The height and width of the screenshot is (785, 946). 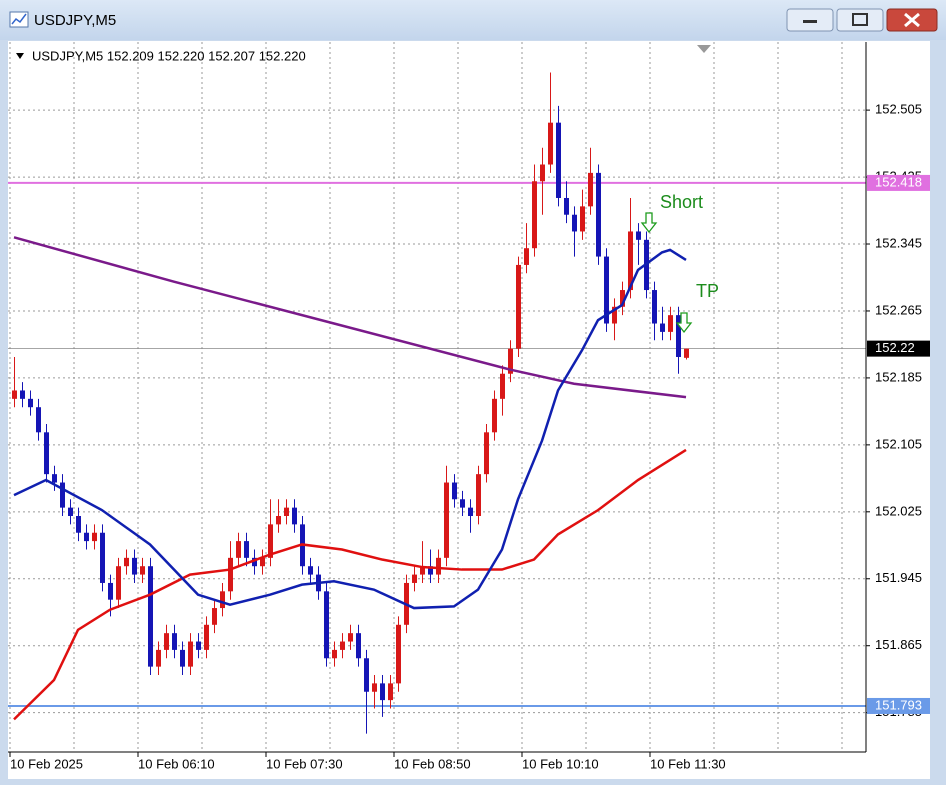 What do you see at coordinates (898, 309) in the screenshot?
I see `y-tick-label: 152.265` at bounding box center [898, 309].